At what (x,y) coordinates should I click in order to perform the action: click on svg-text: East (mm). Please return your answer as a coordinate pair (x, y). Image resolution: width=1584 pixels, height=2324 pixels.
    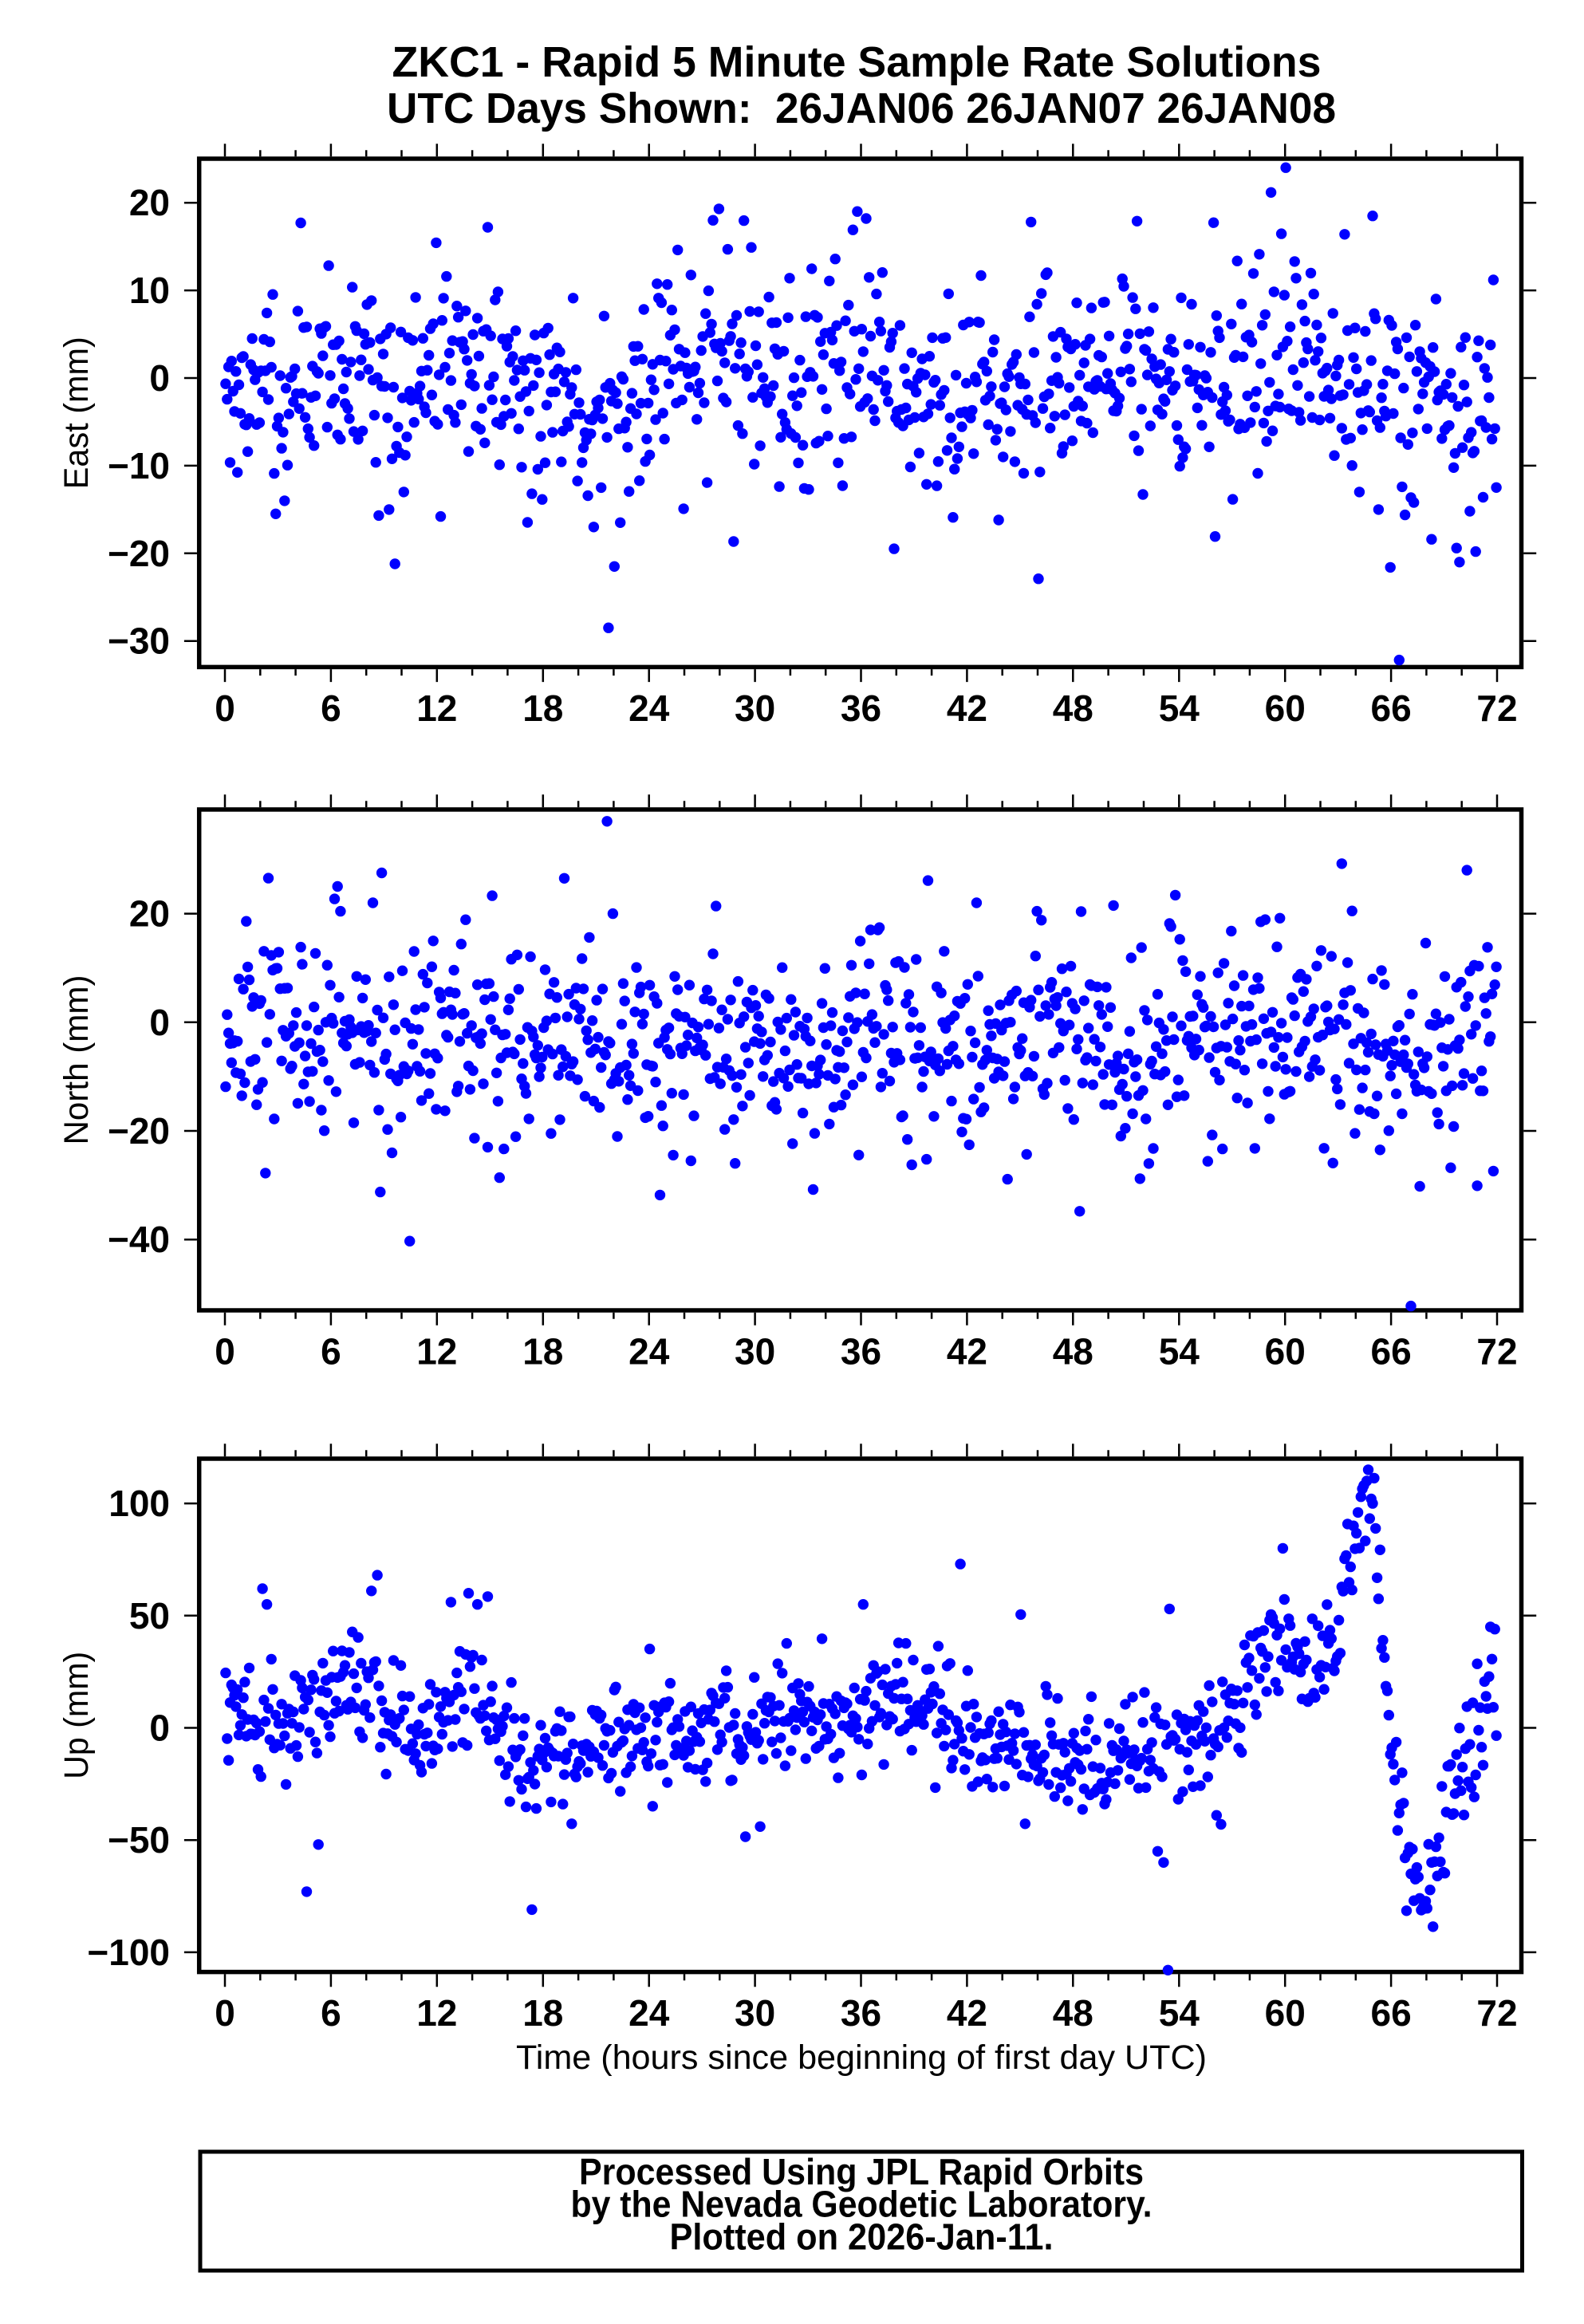
    Looking at the image, I should click on (76, 413).